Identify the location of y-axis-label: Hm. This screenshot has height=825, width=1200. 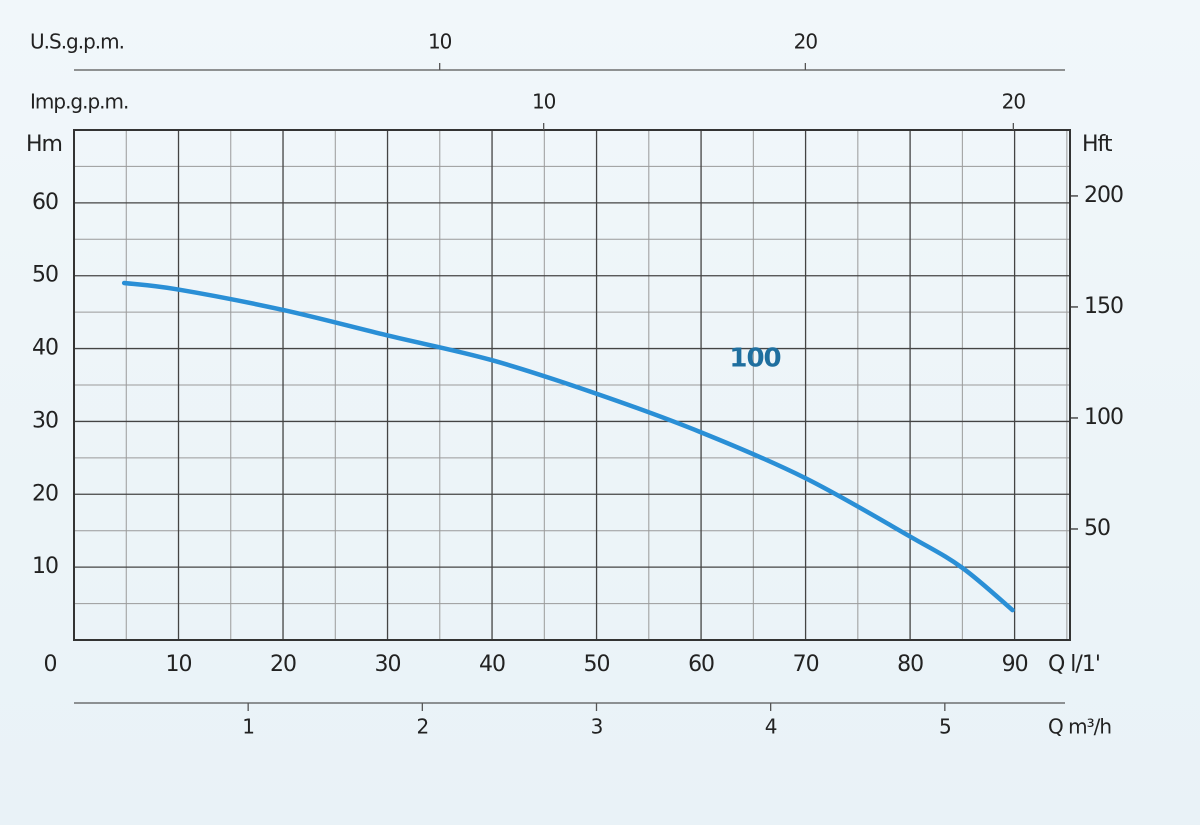
(44, 144).